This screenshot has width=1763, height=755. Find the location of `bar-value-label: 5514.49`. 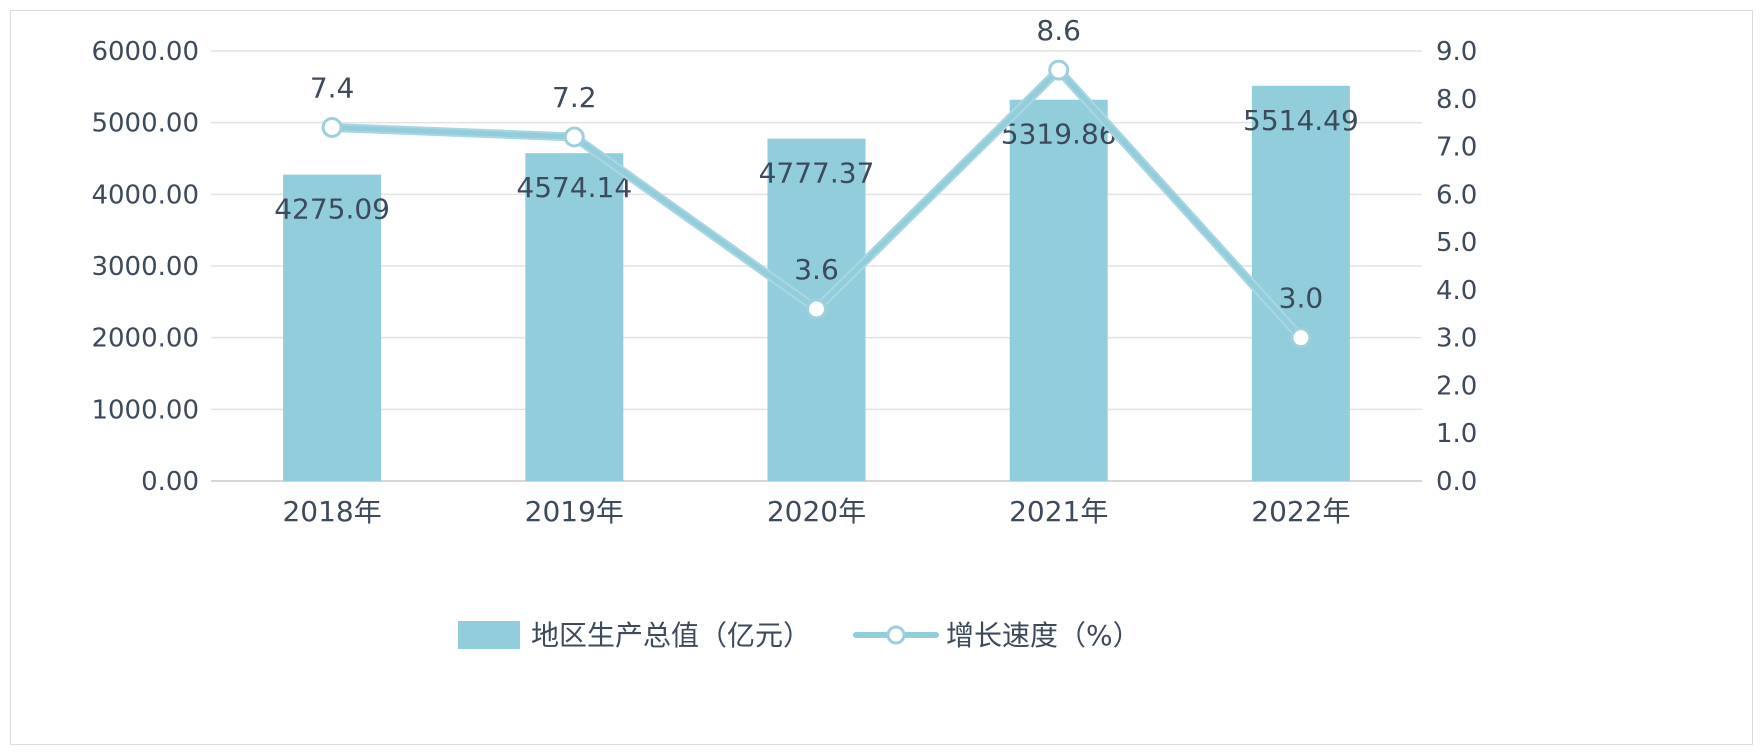

bar-value-label: 5514.49 is located at coordinates (1301, 120).